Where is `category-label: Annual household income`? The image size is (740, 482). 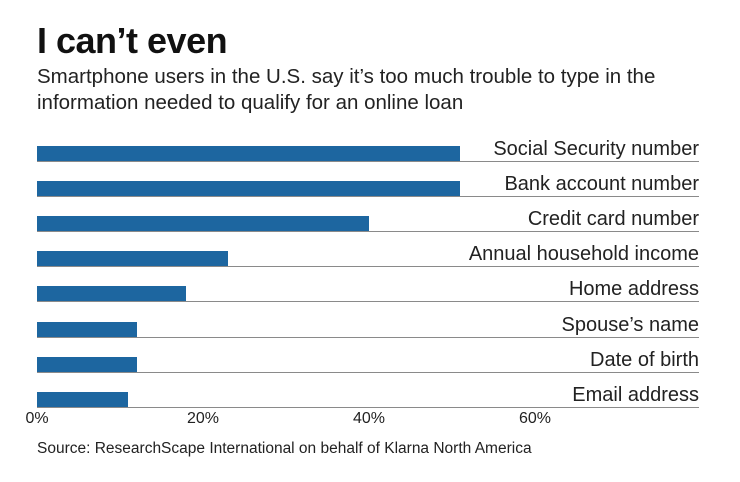 category-label: Annual household income is located at coordinates (581, 254).